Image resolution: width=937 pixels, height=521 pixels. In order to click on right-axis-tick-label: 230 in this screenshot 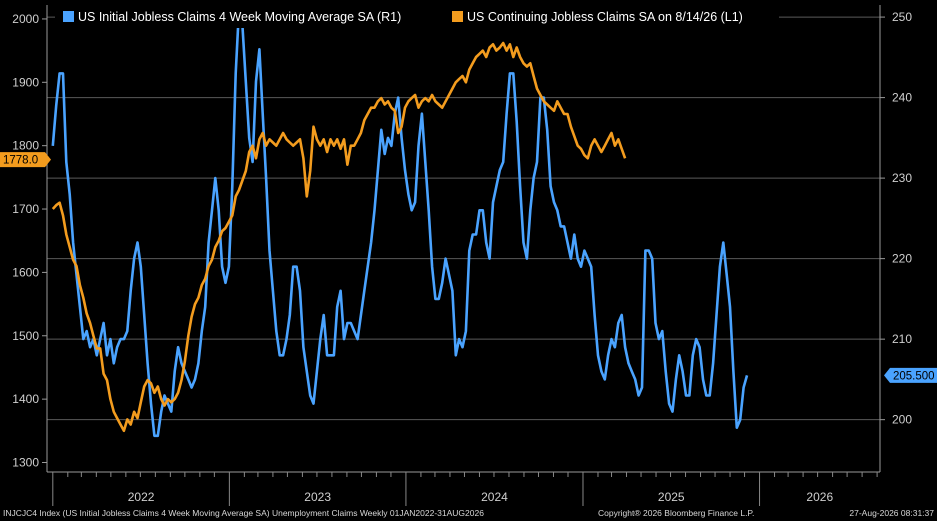, I will do `click(902, 178)`.